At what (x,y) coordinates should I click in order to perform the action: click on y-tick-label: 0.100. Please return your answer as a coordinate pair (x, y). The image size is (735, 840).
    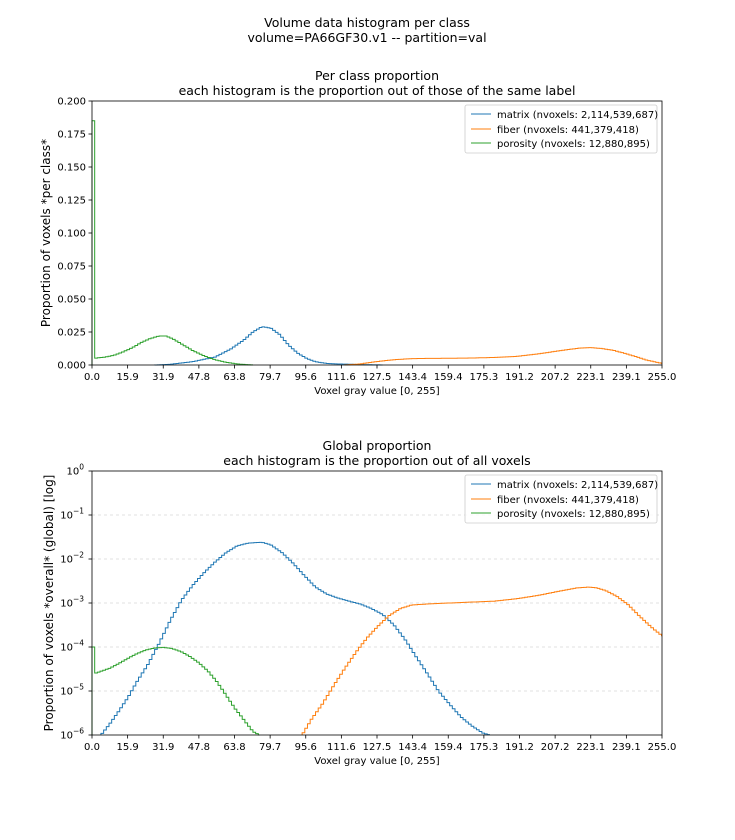
    Looking at the image, I should click on (71, 234).